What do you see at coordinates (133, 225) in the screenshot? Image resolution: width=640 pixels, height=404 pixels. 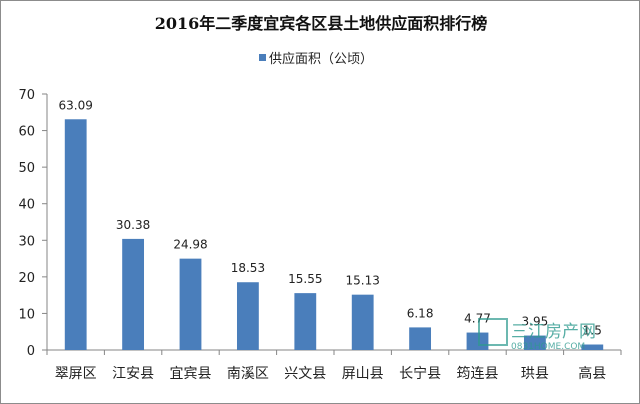 I see `data-label: 30.38` at bounding box center [133, 225].